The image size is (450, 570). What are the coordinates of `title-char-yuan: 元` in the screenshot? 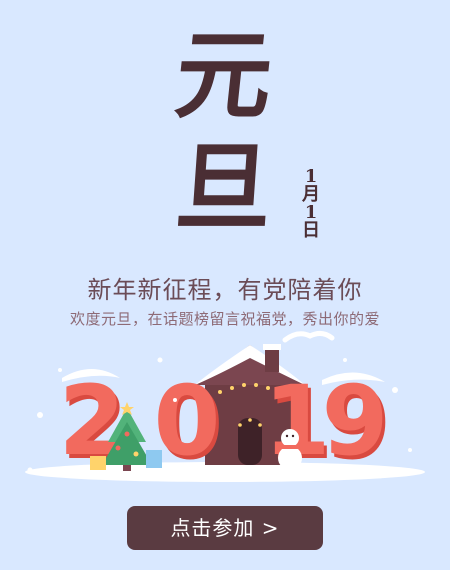 It's located at (225, 75).